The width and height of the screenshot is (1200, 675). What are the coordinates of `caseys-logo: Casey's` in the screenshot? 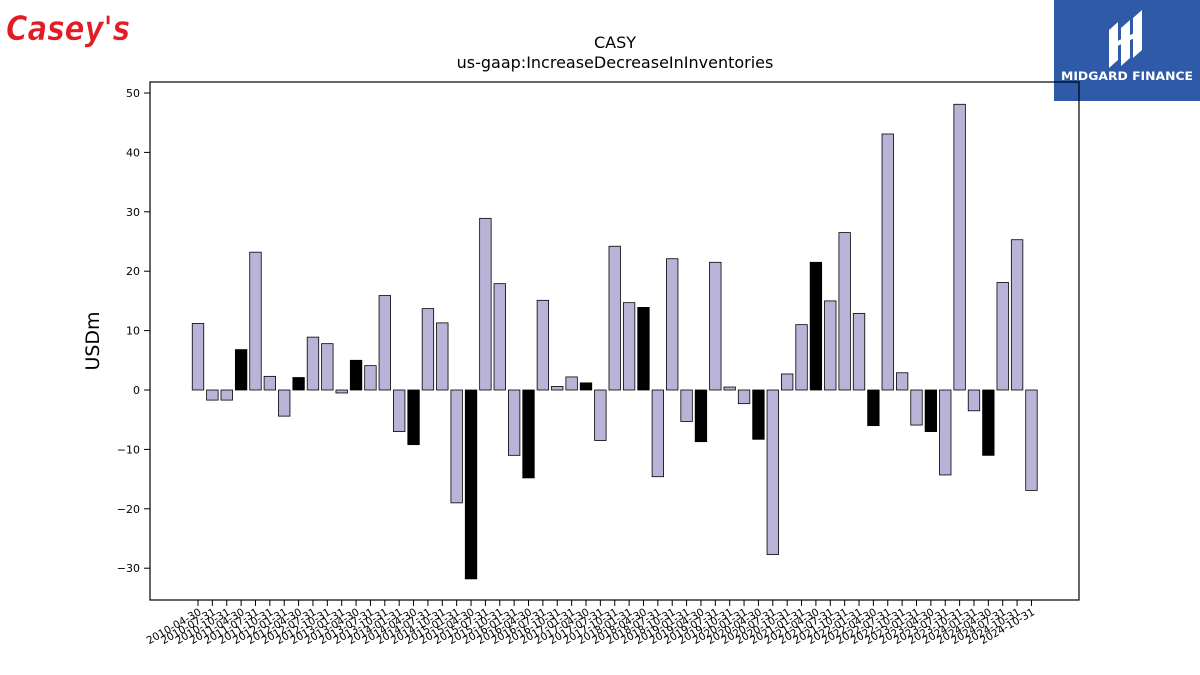 It's located at (68, 29).